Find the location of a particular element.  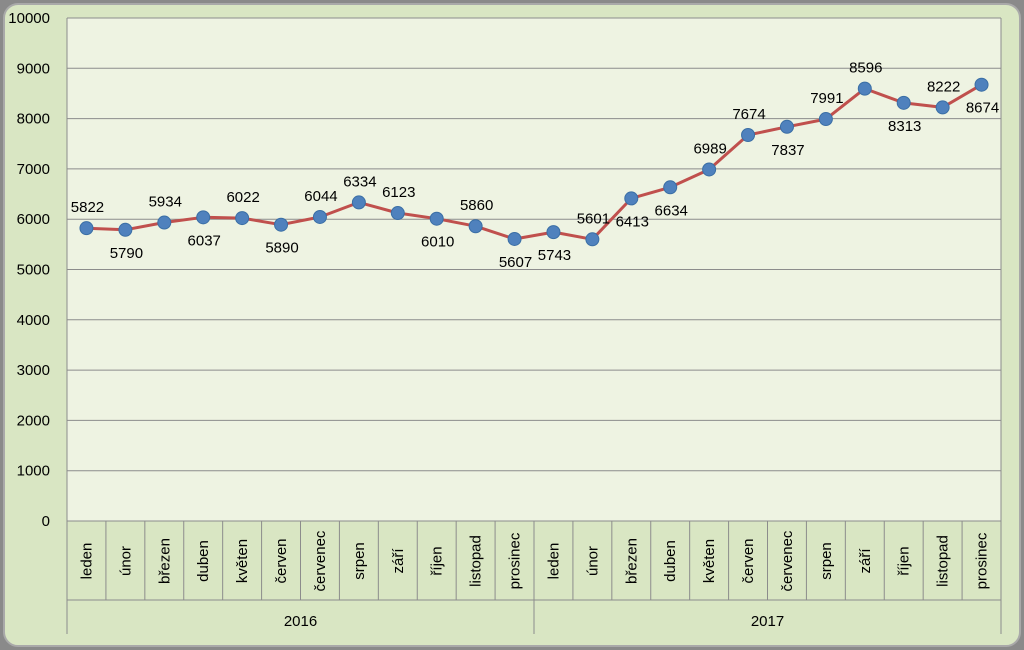

data-label: 7674 is located at coordinates (748, 114).